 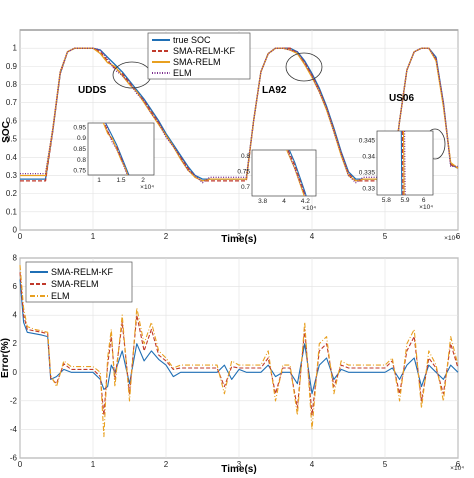 I want to click on inset-line-sma-relm, so click(x=403, y=163).